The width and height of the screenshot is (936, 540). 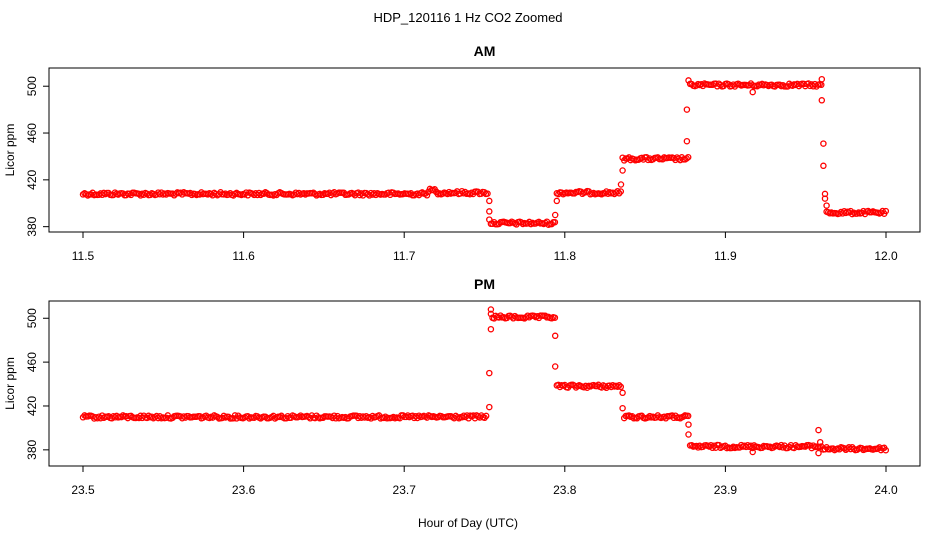 What do you see at coordinates (886, 490) in the screenshot?
I see `pm-x-tick-label: 24.0` at bounding box center [886, 490].